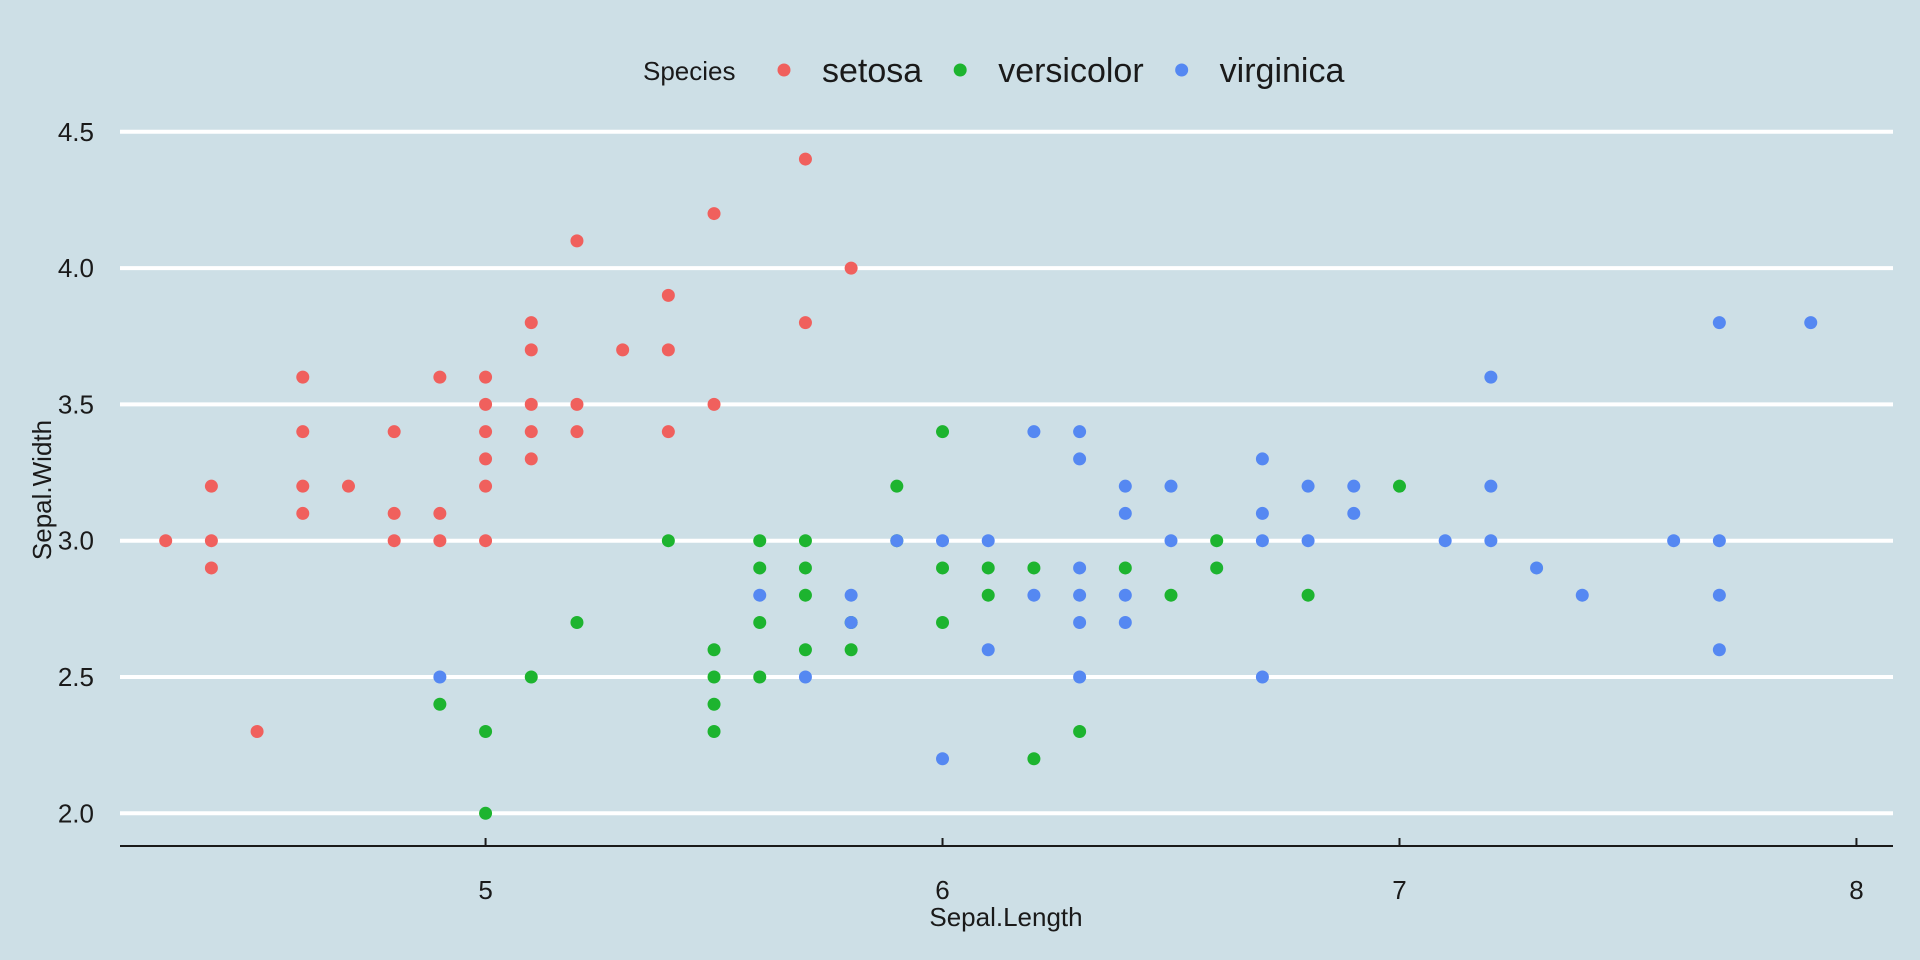 The image size is (1920, 960). I want to click on x-axis-title: Sepal.Length, so click(1005, 917).